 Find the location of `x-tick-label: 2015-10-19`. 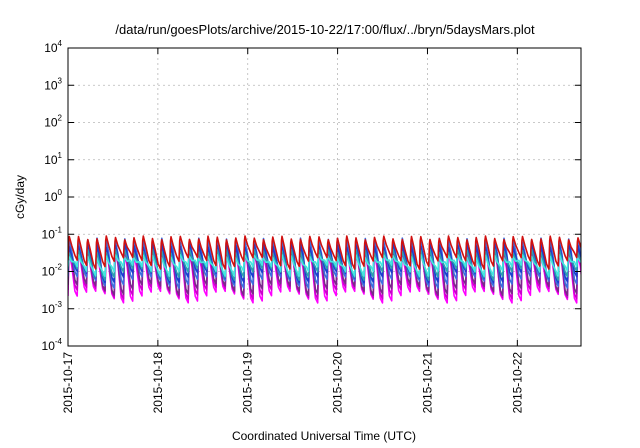

x-tick-label: 2015-10-19 is located at coordinates (248, 383).